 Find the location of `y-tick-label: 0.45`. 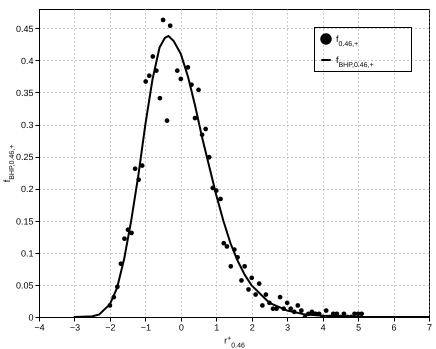

y-tick-label: 0.45 is located at coordinates (25, 29).